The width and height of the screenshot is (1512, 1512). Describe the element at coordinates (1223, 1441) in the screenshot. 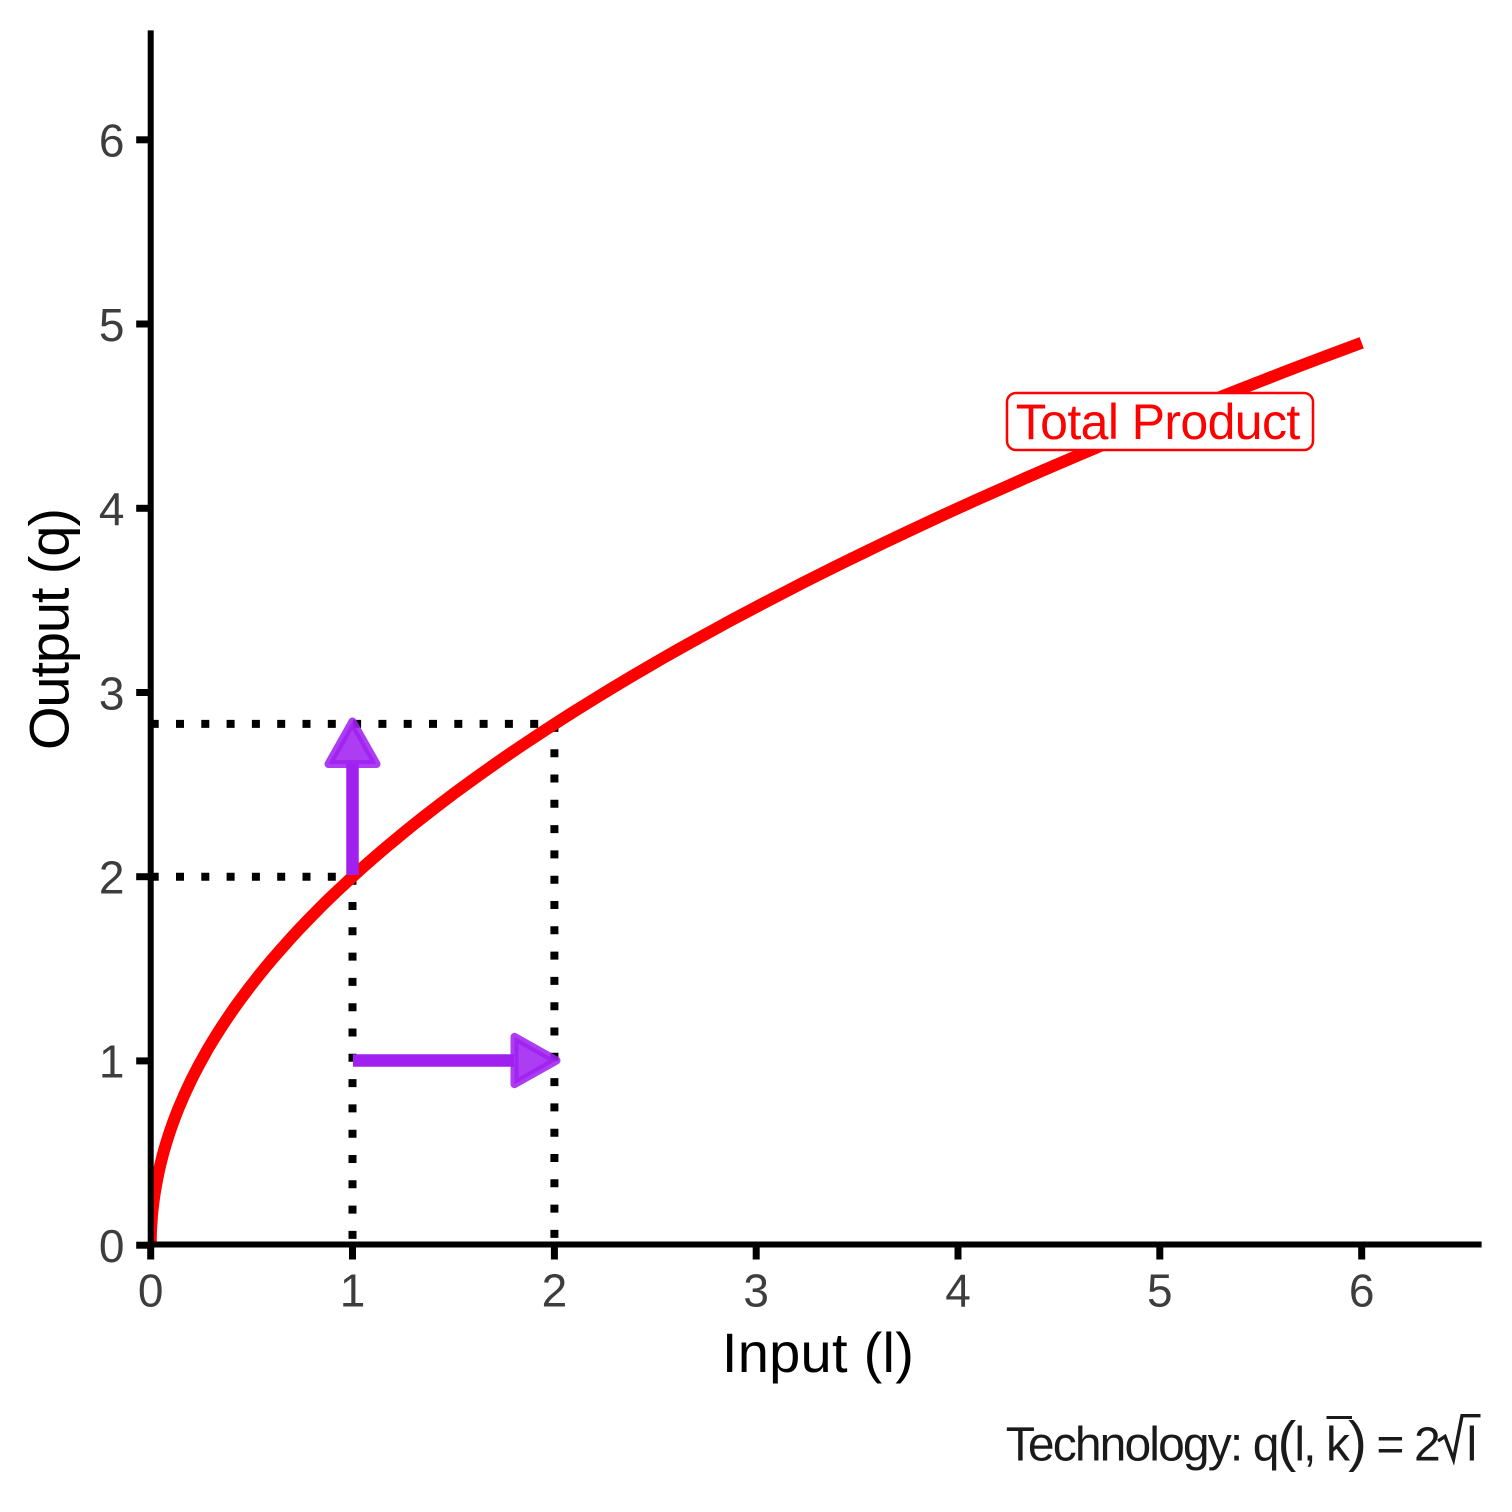

I see `svg-text: Technology: q(l, k) = 2` at that location.